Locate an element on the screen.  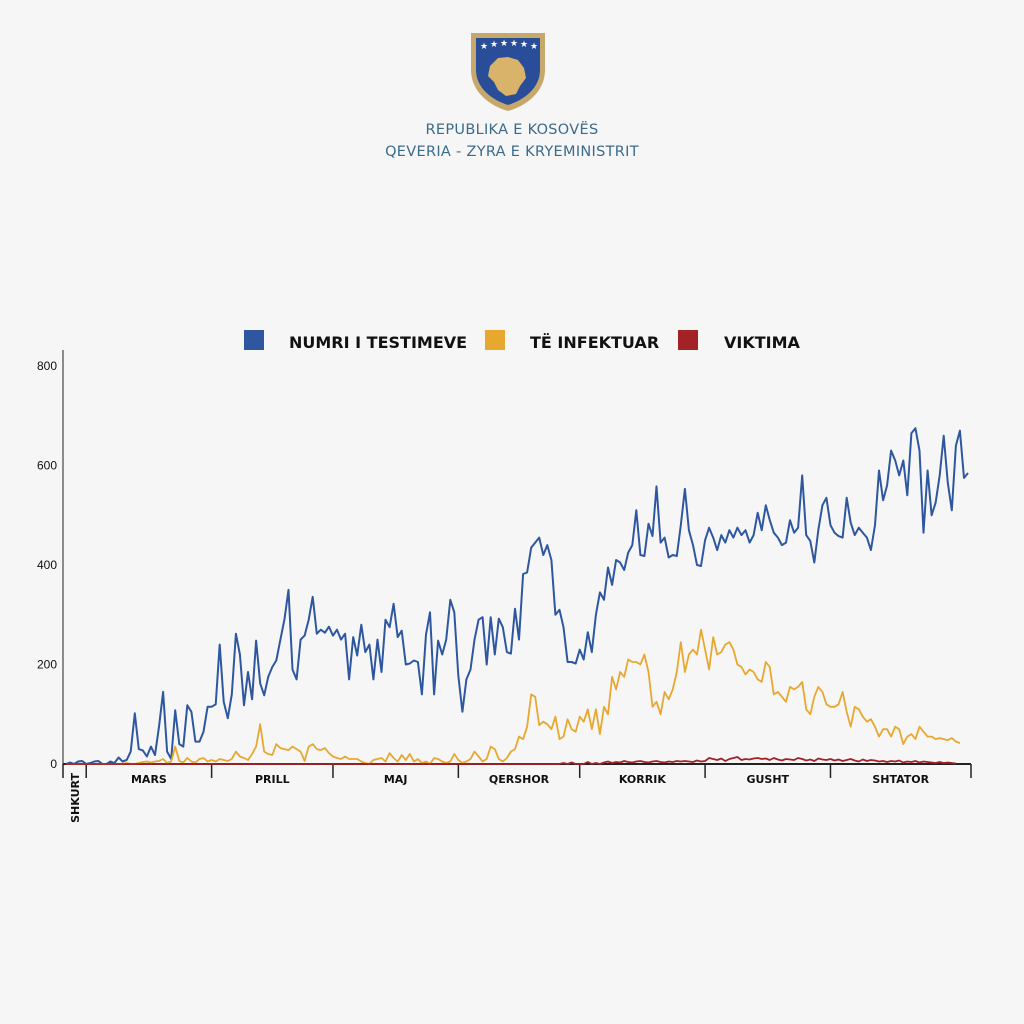
x-month-label: QERSHOR is located at coordinates (519, 779).